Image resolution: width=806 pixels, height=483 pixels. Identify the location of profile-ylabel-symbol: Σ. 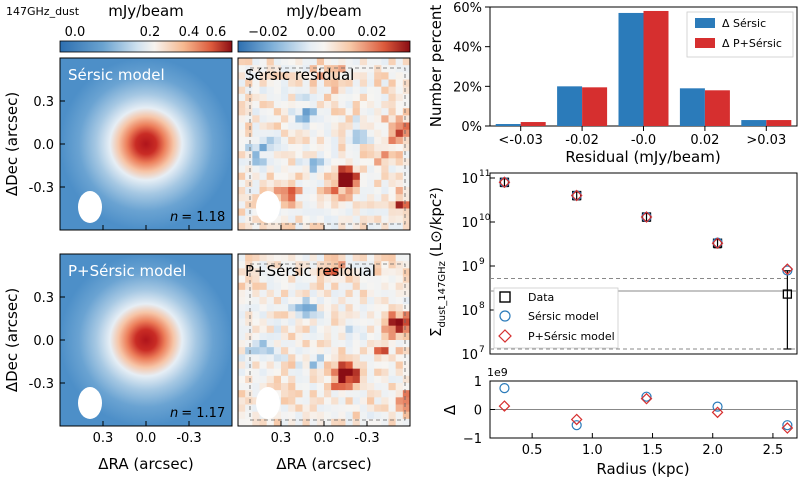
(436, 332).